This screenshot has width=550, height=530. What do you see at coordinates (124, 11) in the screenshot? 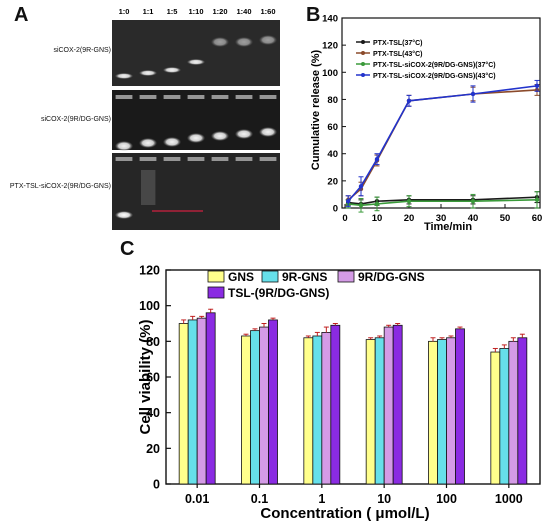
I see `gel-ratio-label: 1:0` at bounding box center [124, 11].